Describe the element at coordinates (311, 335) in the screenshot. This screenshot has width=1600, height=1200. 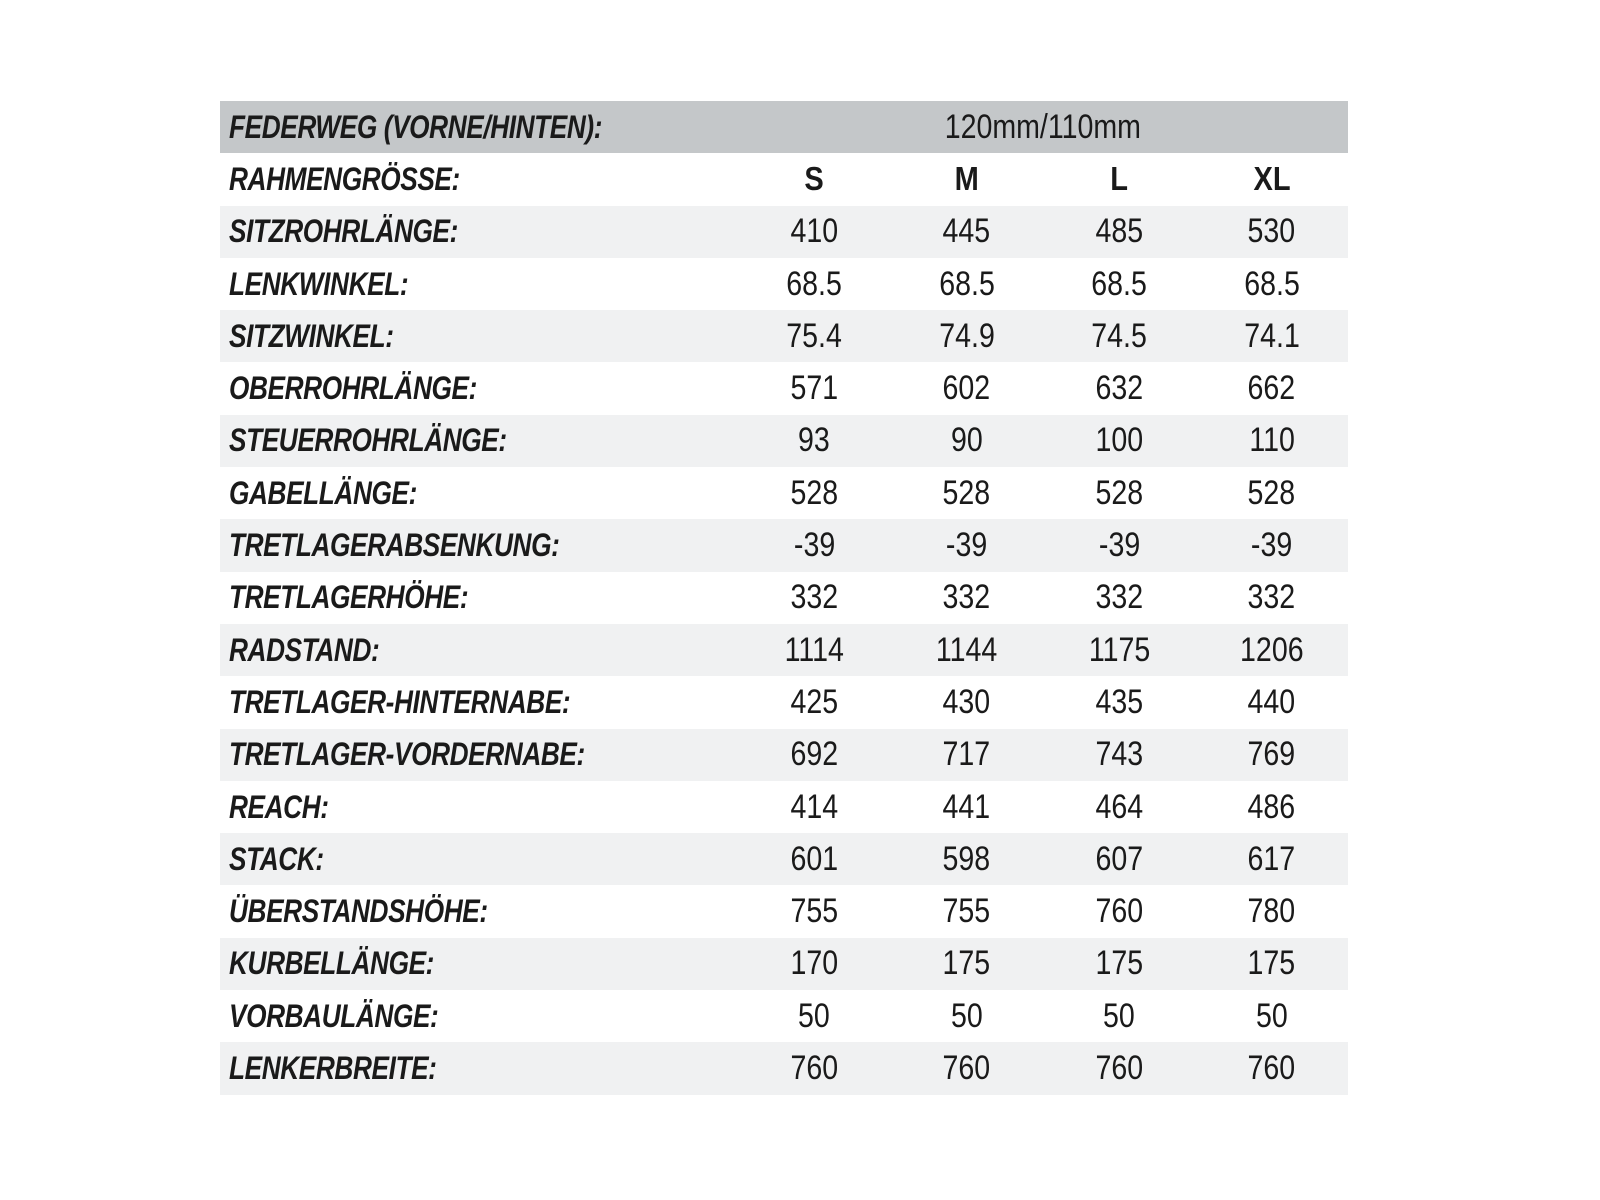
I see `spec-row-label: SITZWINKEL:` at that location.